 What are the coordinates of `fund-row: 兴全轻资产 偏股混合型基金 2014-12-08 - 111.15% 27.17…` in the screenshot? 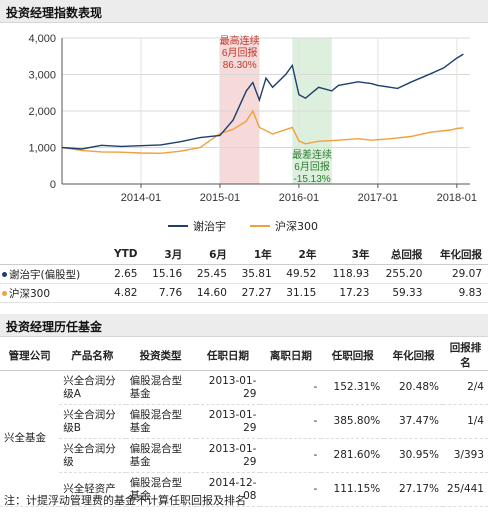 It's located at (244, 489).